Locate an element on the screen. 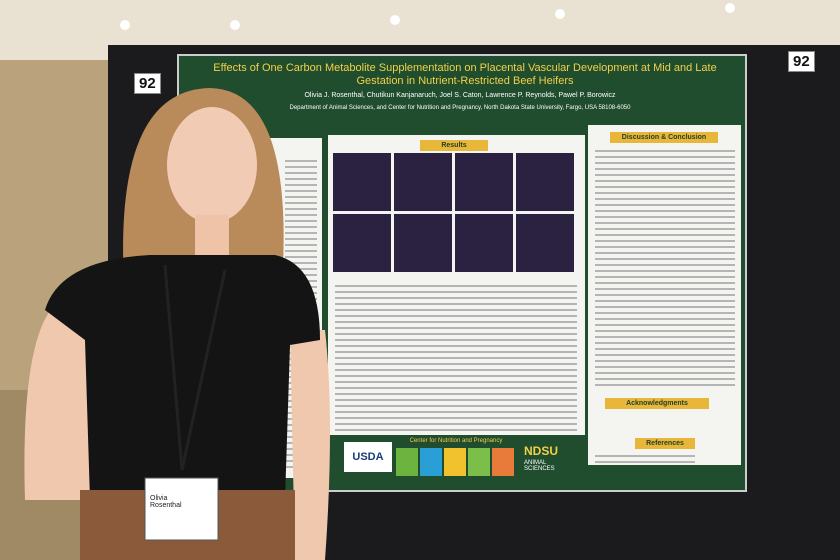 This screenshot has width=840, height=560. badge-name: Olivia Rosenthal is located at coordinates (166, 502).